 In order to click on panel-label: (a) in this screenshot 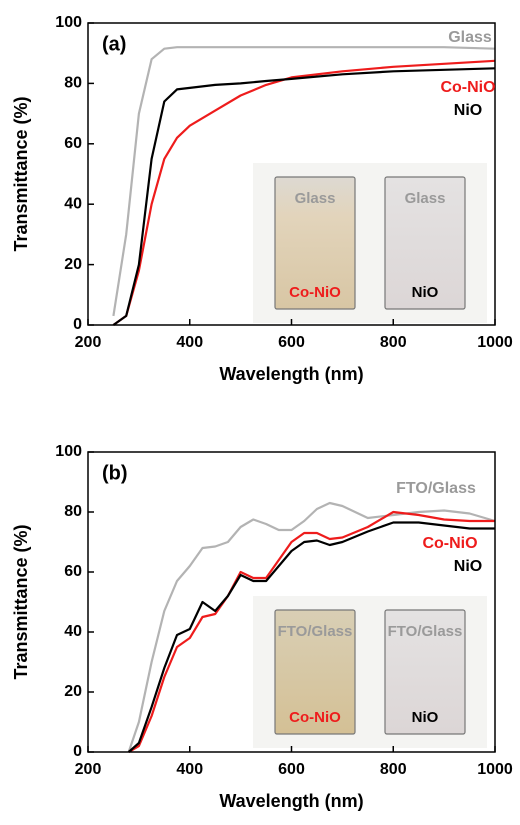, I will do `click(114, 44)`.